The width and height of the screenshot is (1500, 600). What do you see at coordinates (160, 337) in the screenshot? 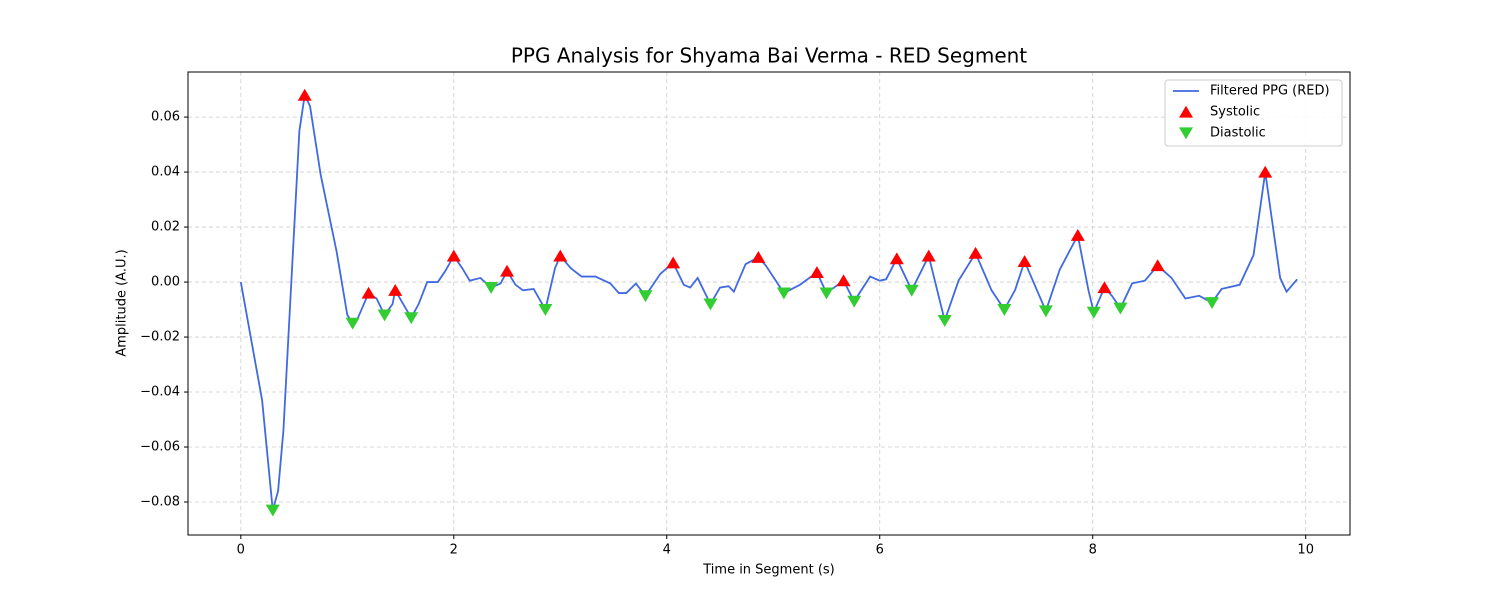
I see `y-tick-label: −0.02` at bounding box center [160, 337].